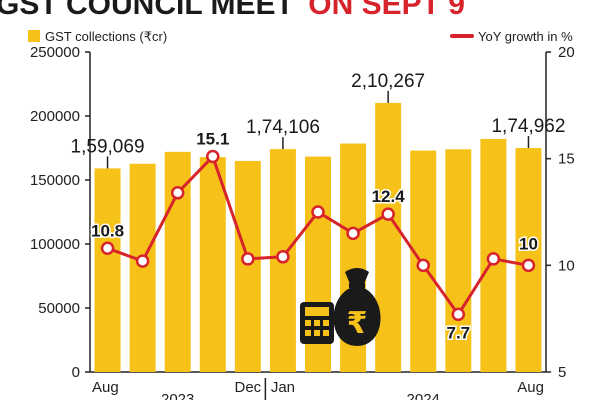 This screenshot has width=600, height=400. Describe the element at coordinates (147, 10) in the screenshot. I see `title-black: GST COUNCIL MEET` at that location.